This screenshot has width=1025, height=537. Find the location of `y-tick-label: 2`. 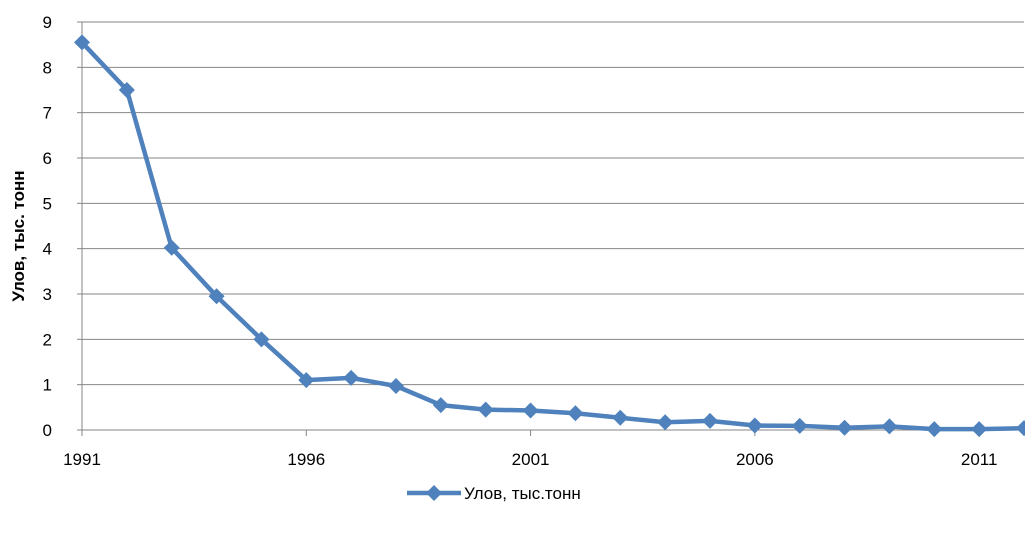

y-tick-label: 2 is located at coordinates (47, 339).